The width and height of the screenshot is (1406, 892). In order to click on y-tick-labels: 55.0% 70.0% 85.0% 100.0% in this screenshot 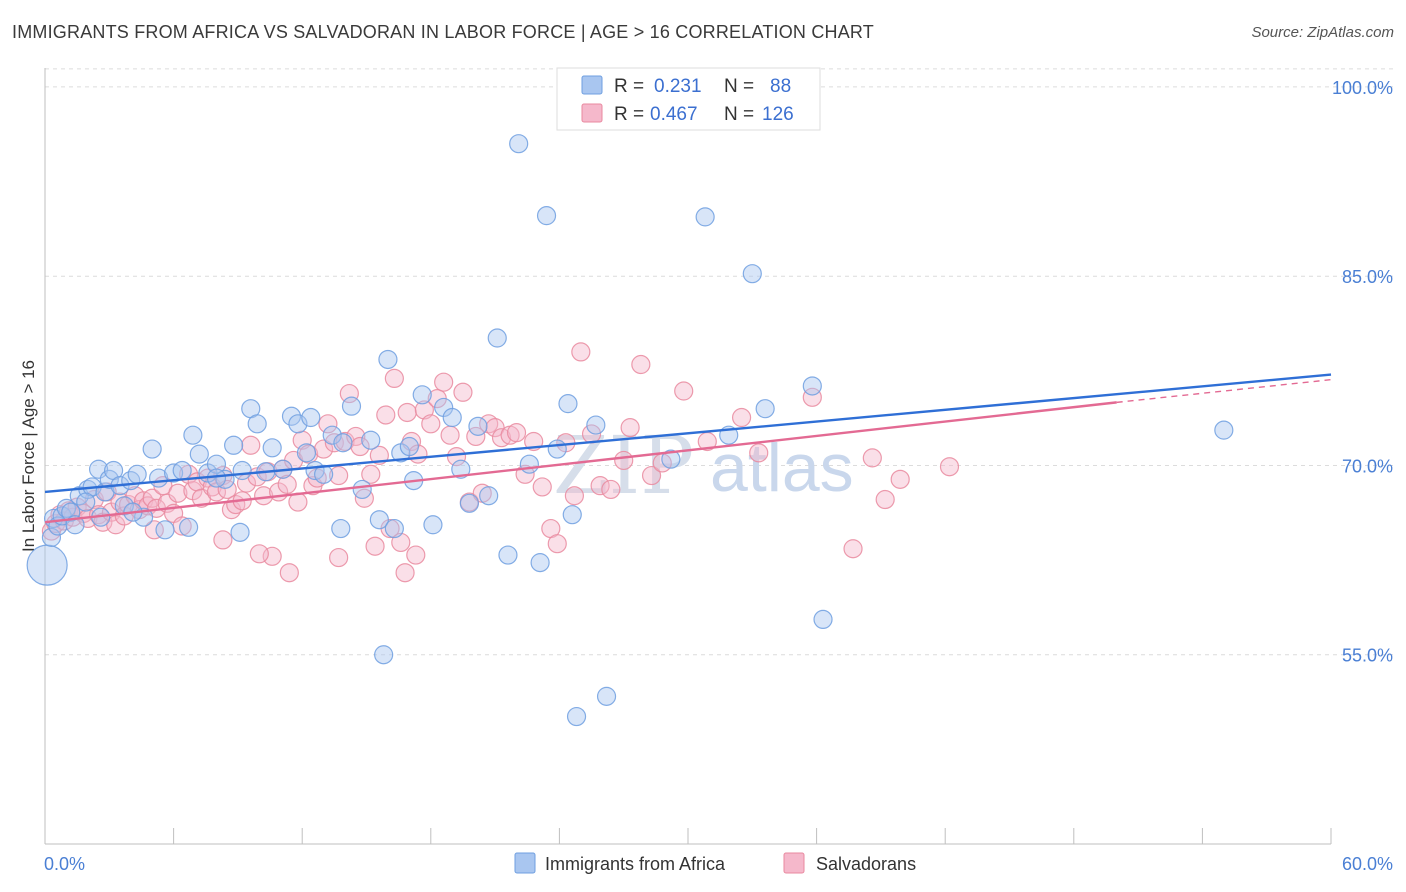, I will do `click(1362, 372)`.